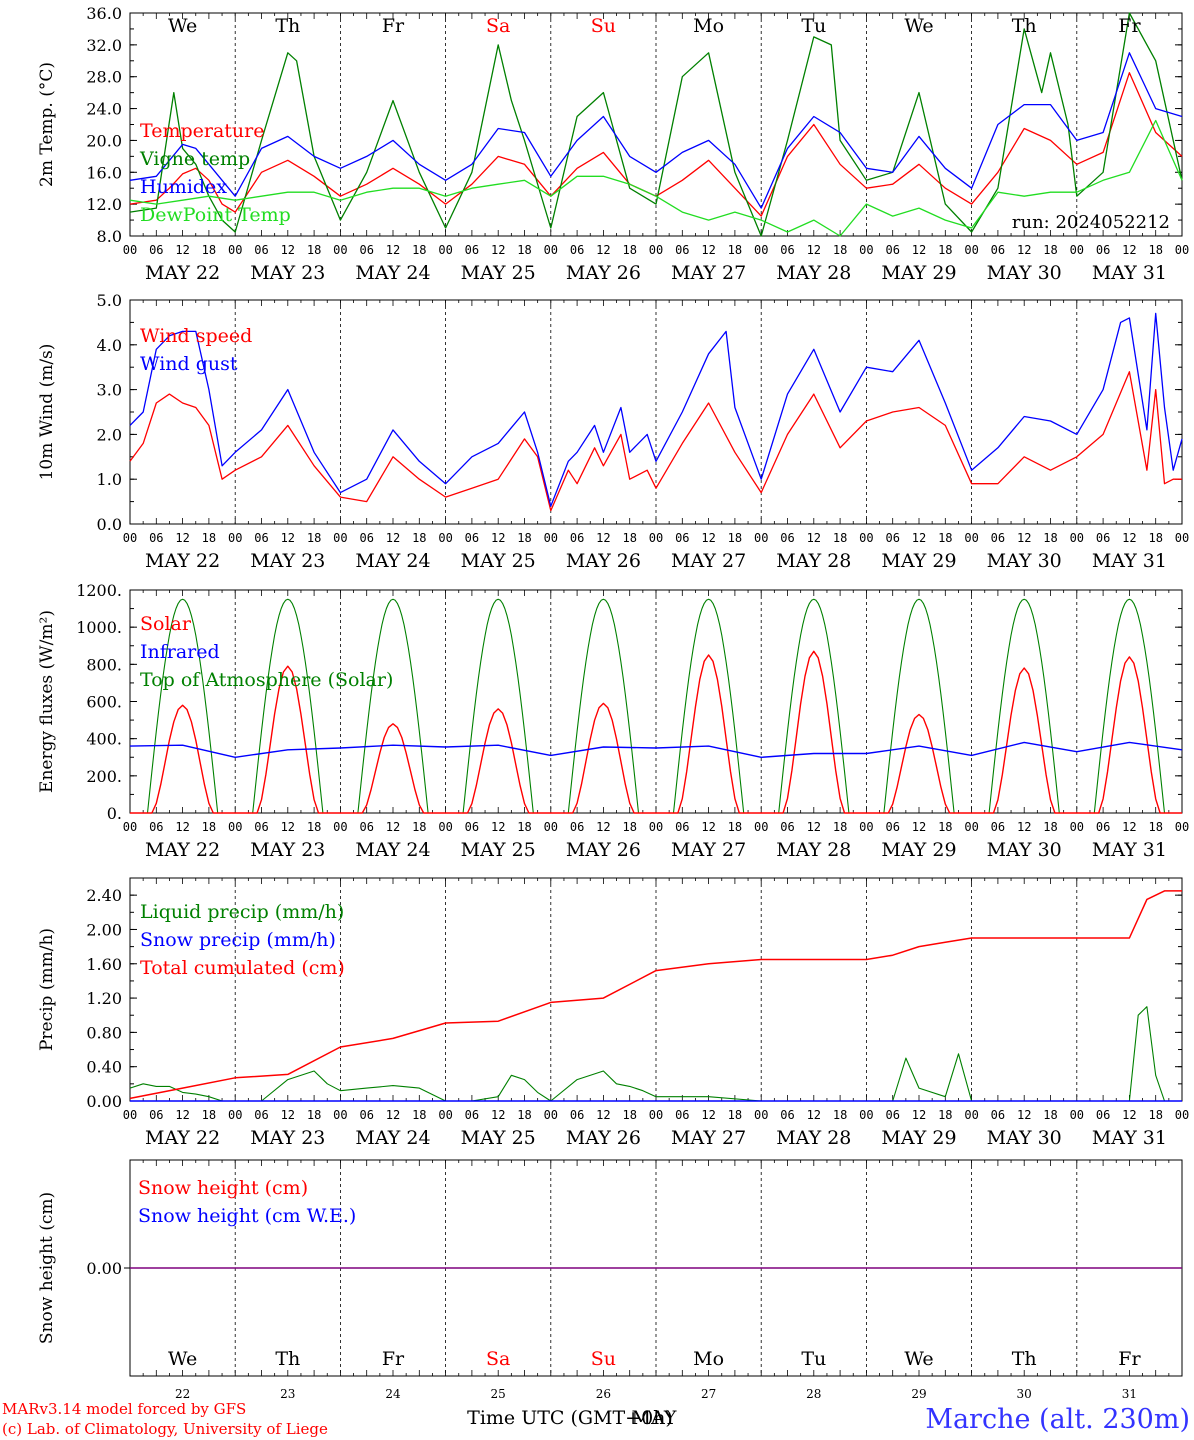  Describe the element at coordinates (109, 345) in the screenshot. I see `y-tick-label: 4.0` at that location.